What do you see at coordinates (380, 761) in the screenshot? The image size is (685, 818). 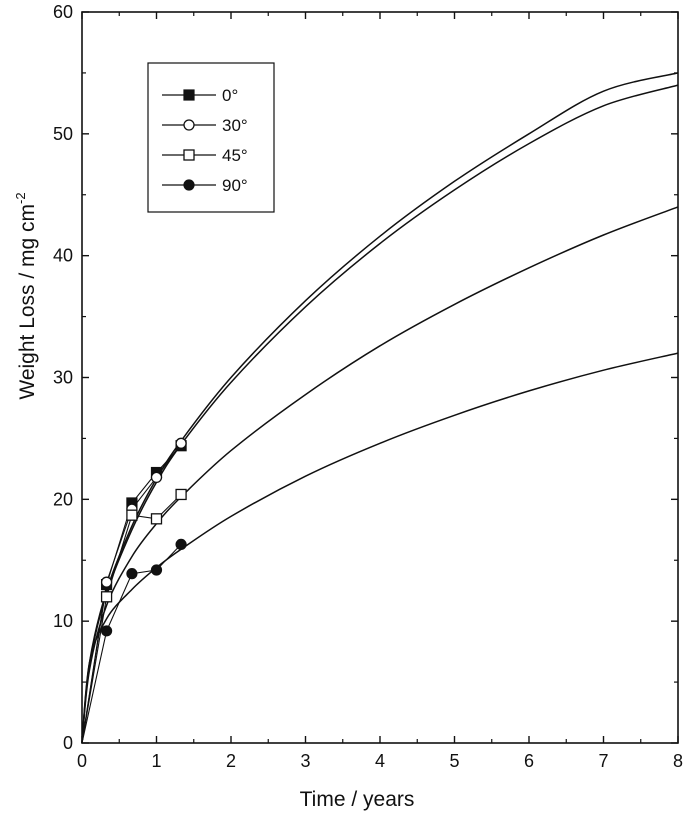 I see `x-tick-label: 4` at bounding box center [380, 761].